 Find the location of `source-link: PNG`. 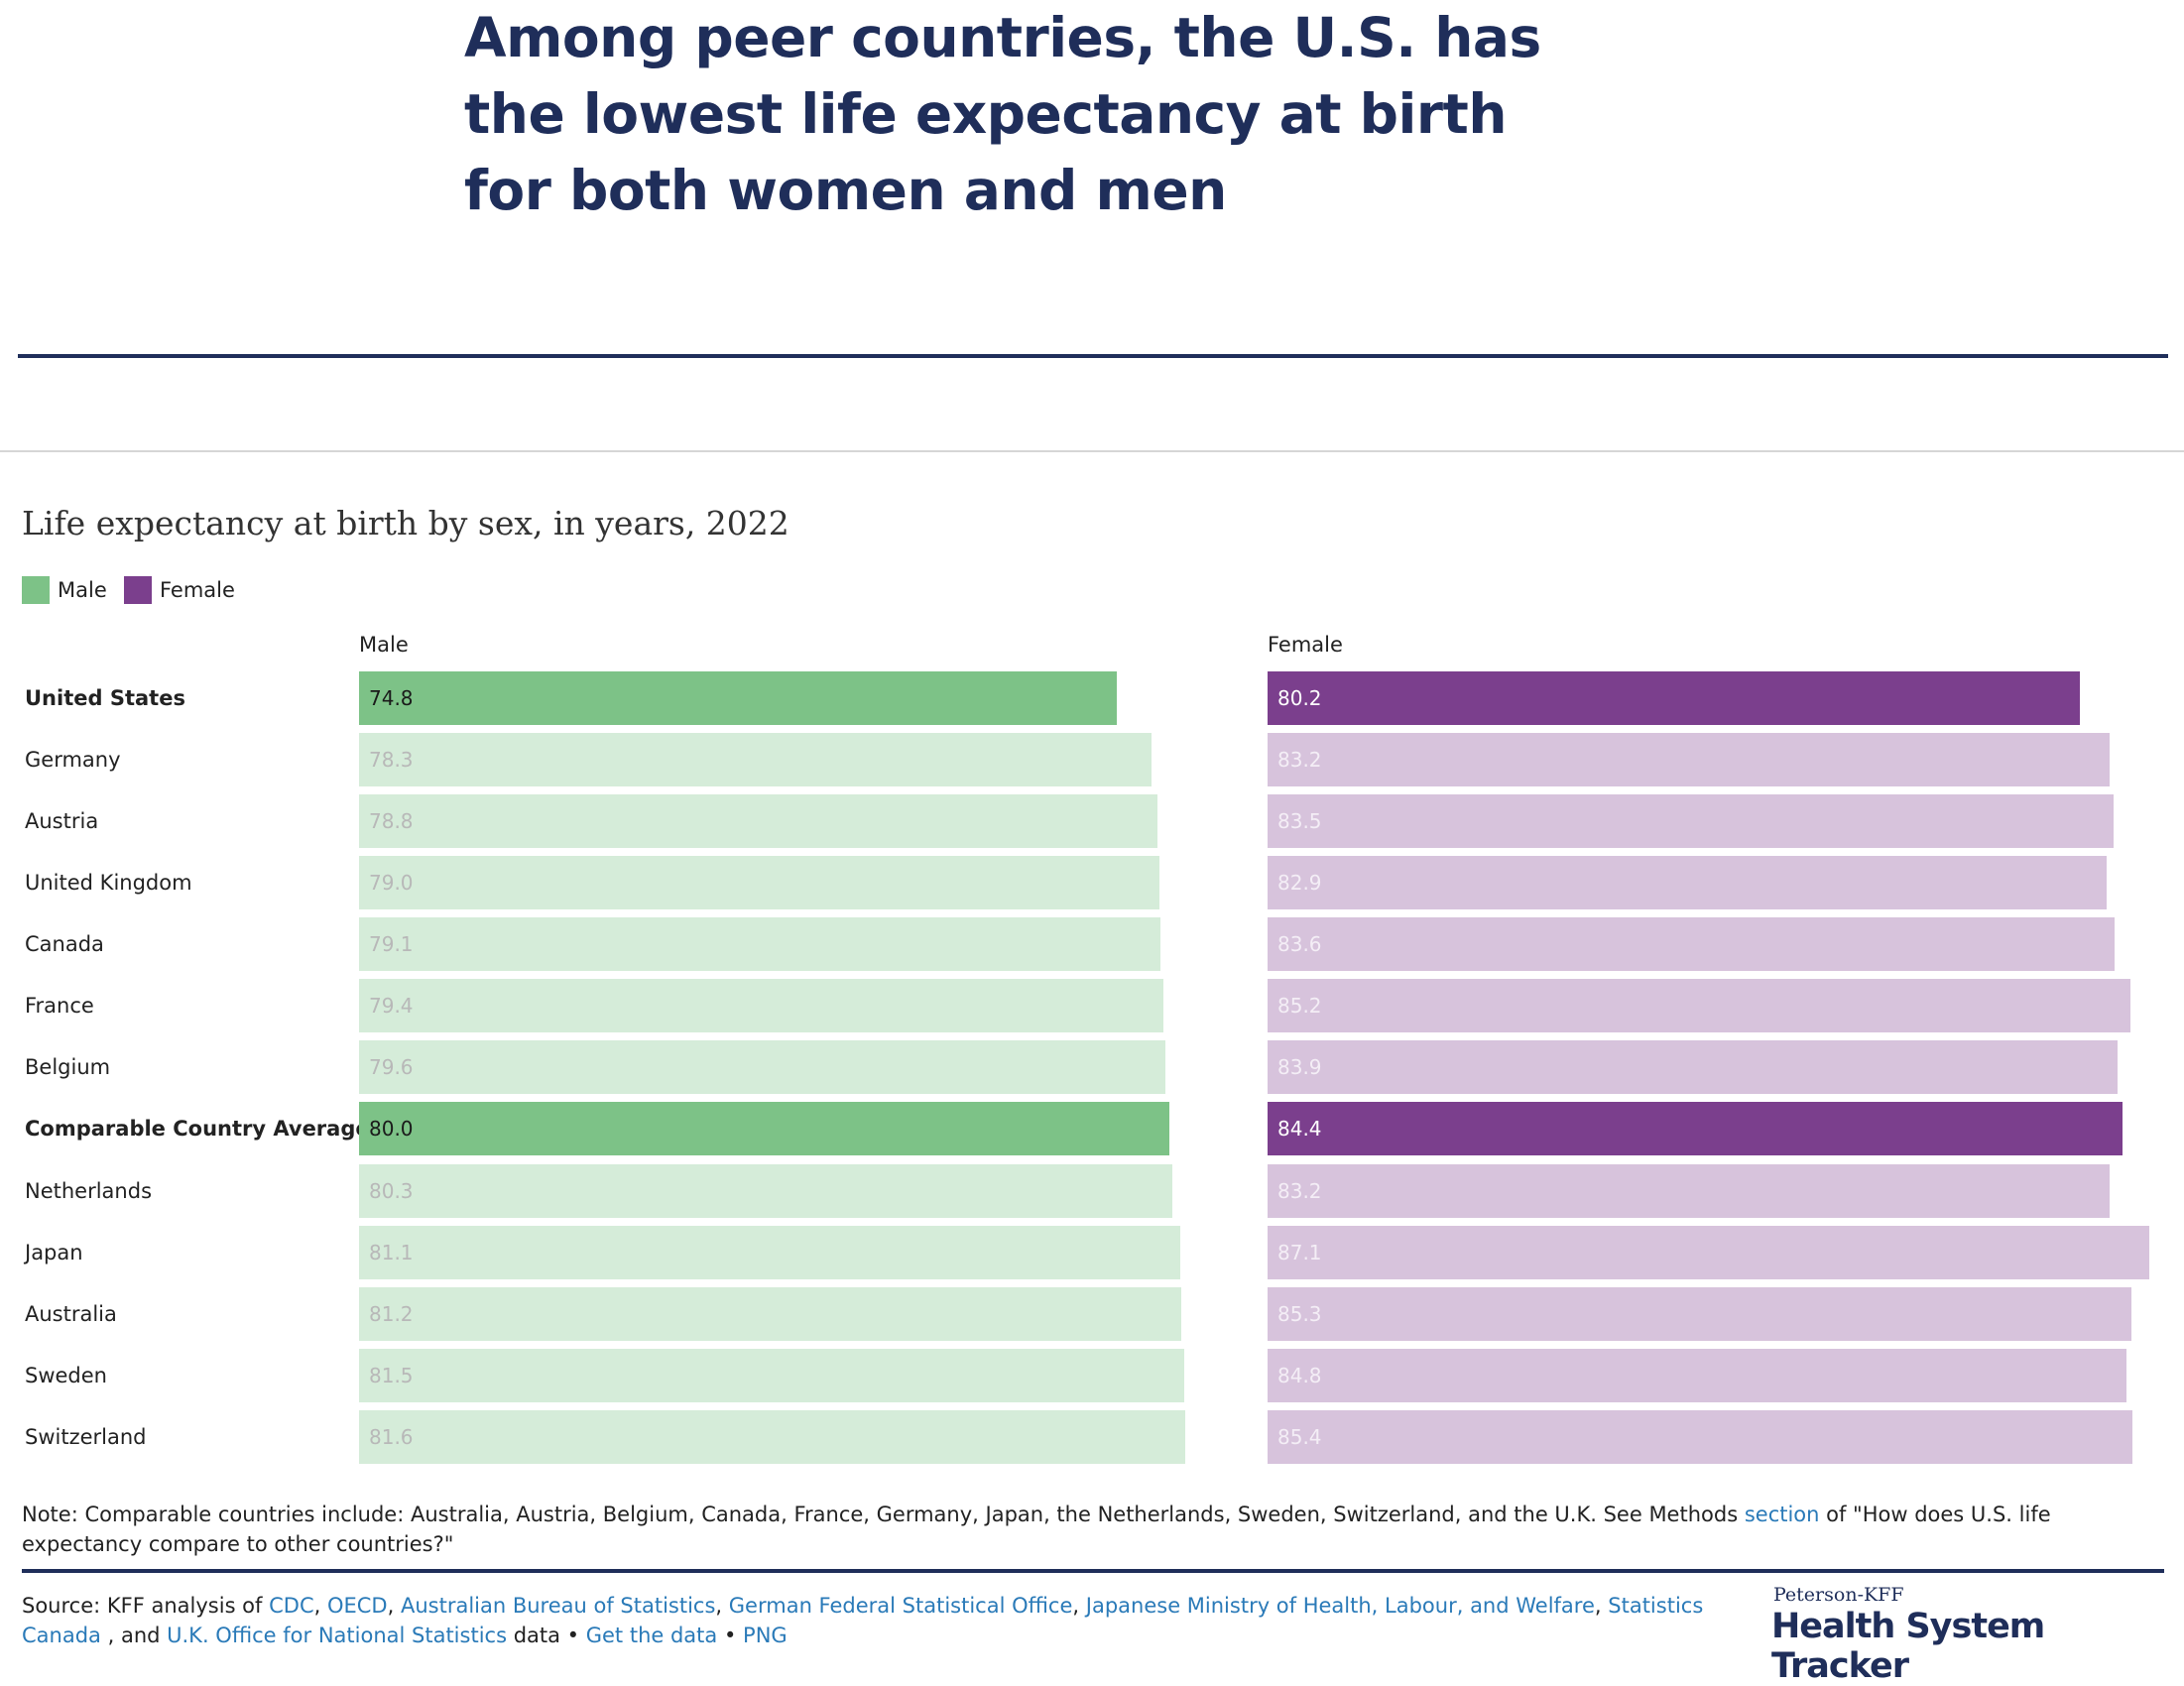

source-link: PNG is located at coordinates (765, 1636).